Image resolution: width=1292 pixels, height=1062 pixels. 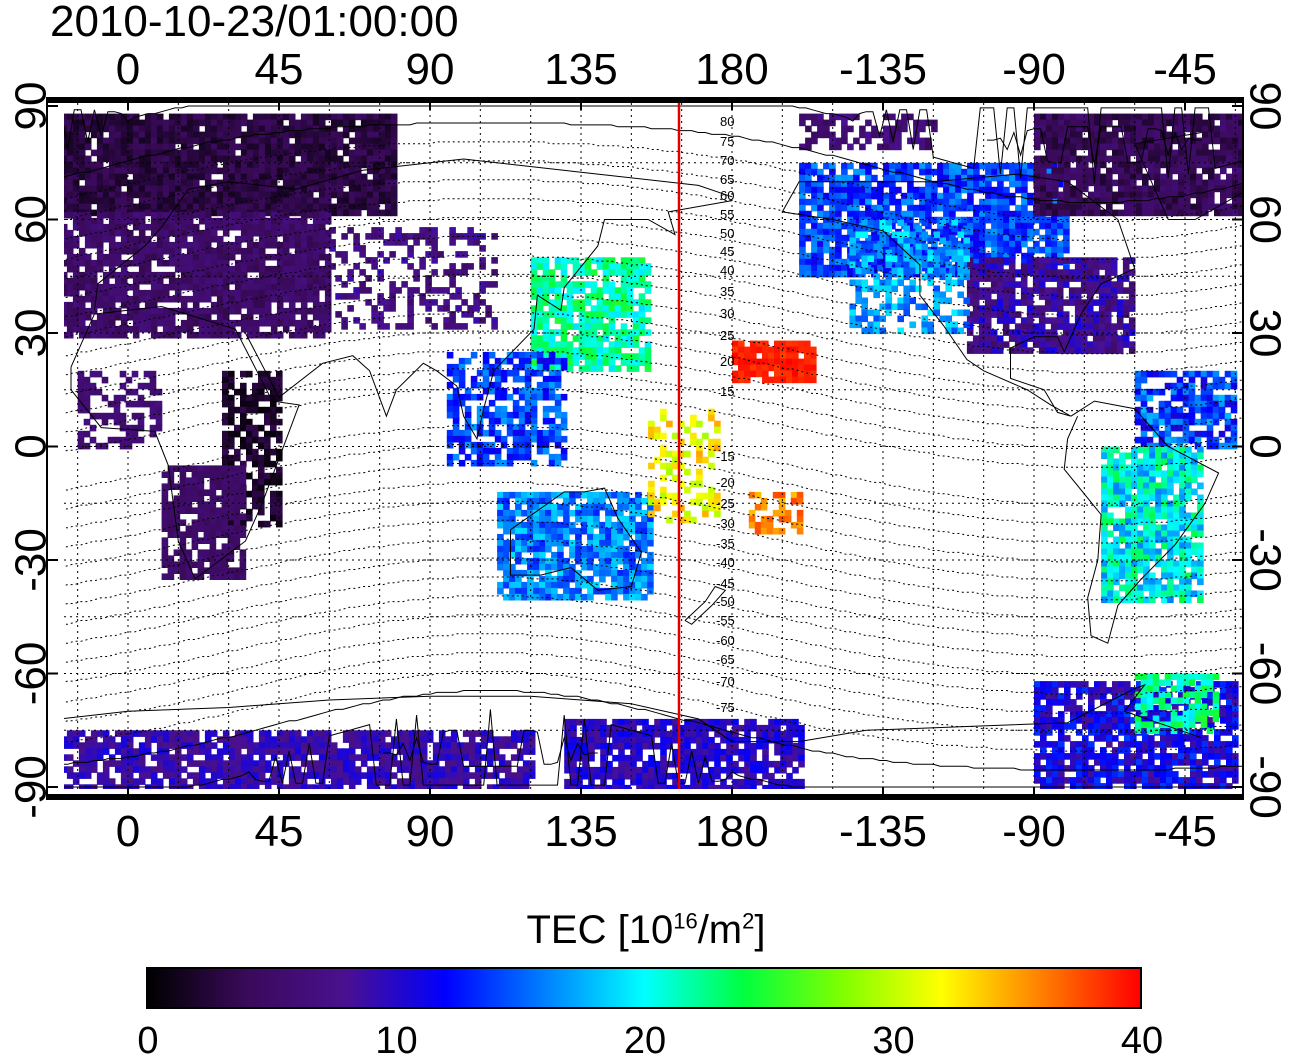 What do you see at coordinates (883, 69) in the screenshot?
I see `top-lon-label: -135` at bounding box center [883, 69].